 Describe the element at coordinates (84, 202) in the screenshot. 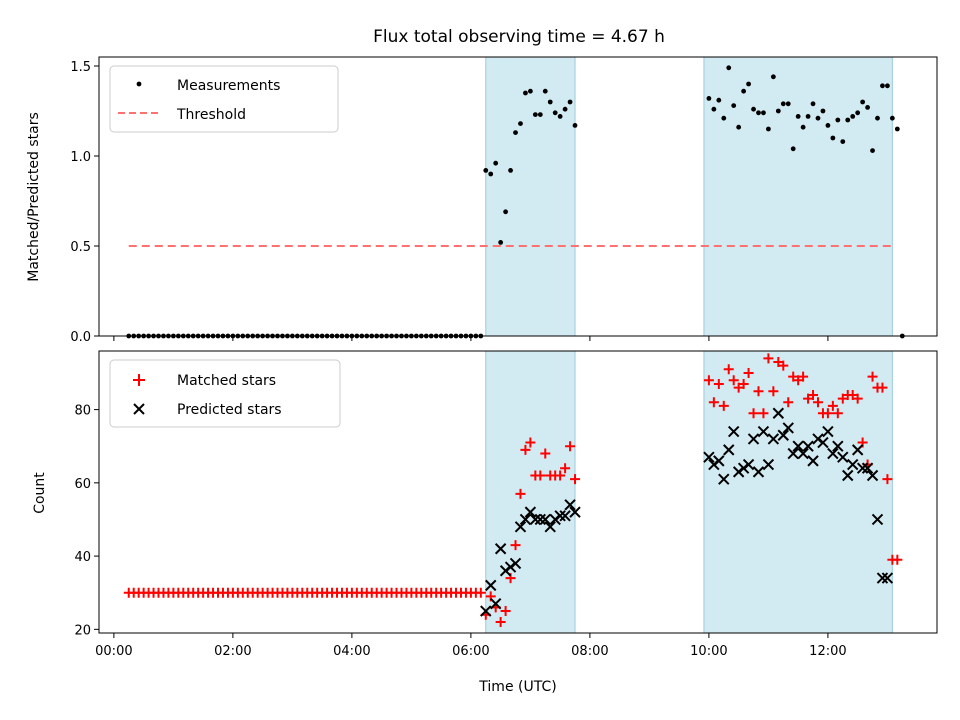

I see `top-y-ticks: 0.0 0.5 1.0 1.5` at that location.